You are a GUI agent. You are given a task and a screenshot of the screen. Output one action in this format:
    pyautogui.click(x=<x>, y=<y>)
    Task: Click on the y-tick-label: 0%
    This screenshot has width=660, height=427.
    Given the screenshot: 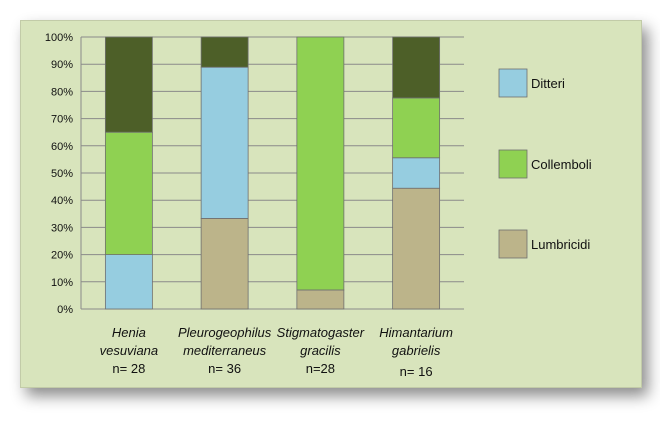 What is the action you would take?
    pyautogui.click(x=65, y=310)
    